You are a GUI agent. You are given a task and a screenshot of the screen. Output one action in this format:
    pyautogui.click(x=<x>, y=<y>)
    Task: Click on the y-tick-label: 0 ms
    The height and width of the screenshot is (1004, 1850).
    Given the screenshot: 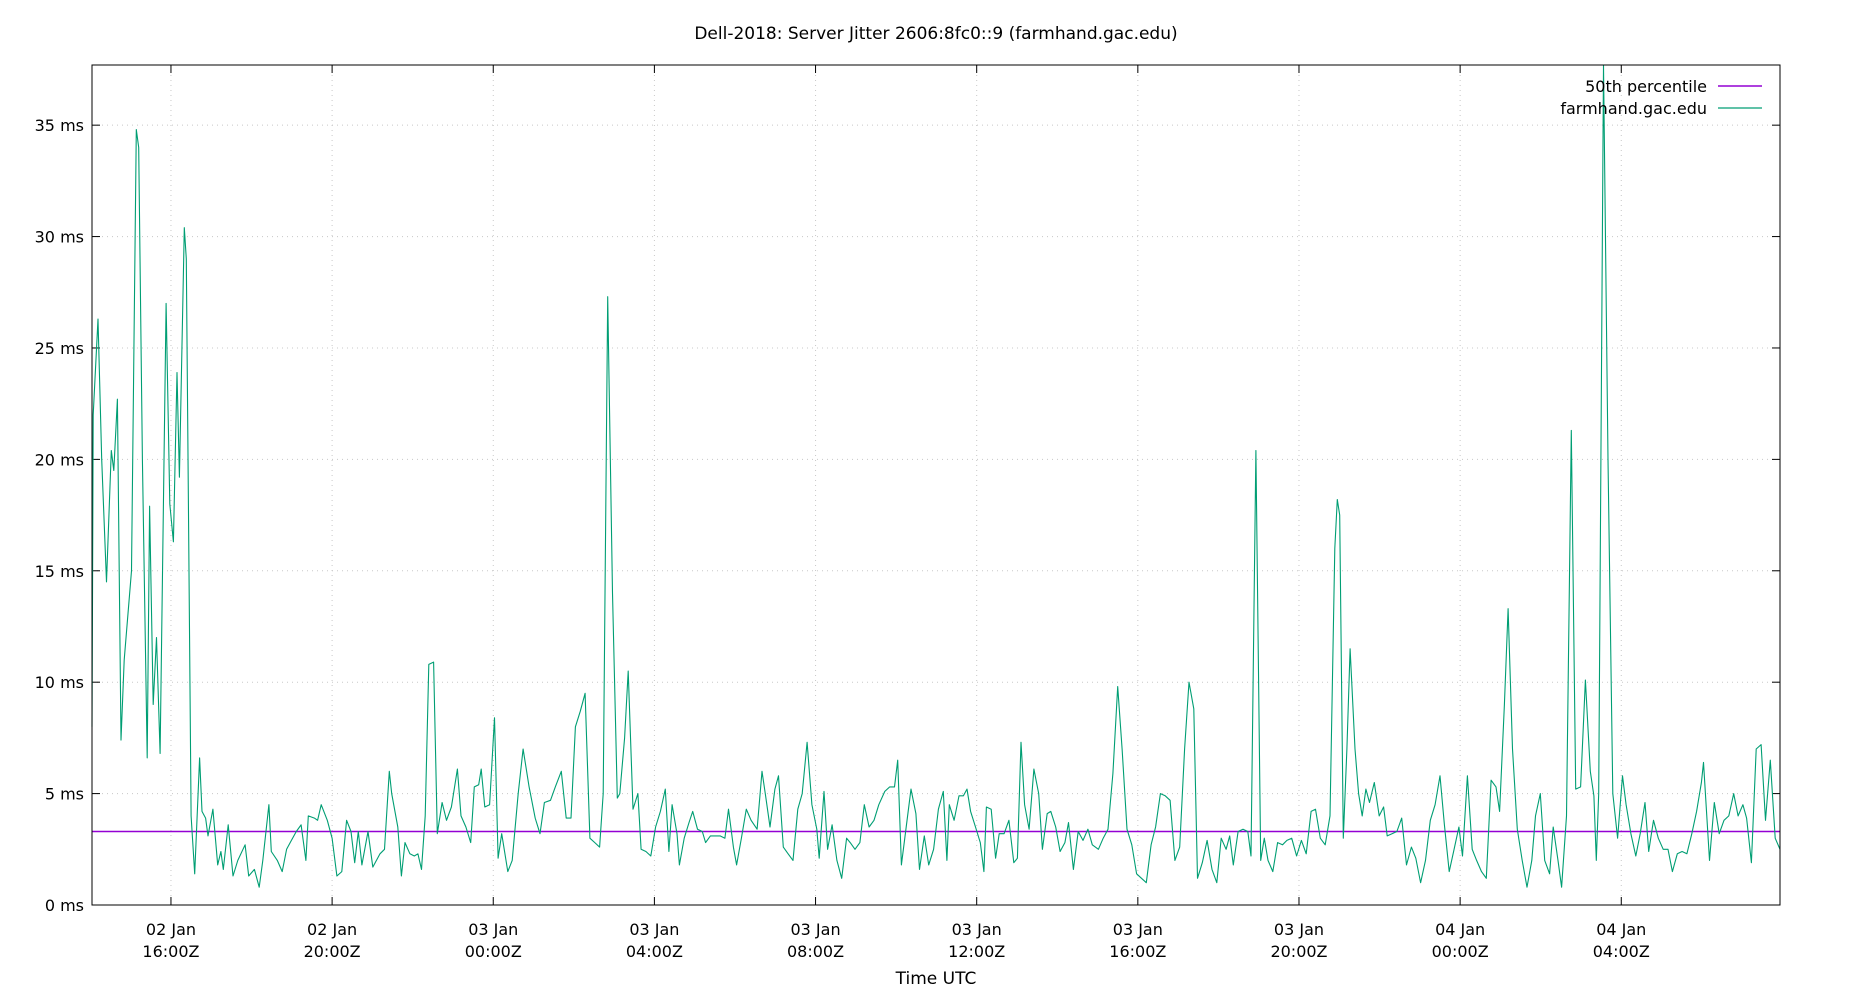 What is the action you would take?
    pyautogui.click(x=64, y=905)
    